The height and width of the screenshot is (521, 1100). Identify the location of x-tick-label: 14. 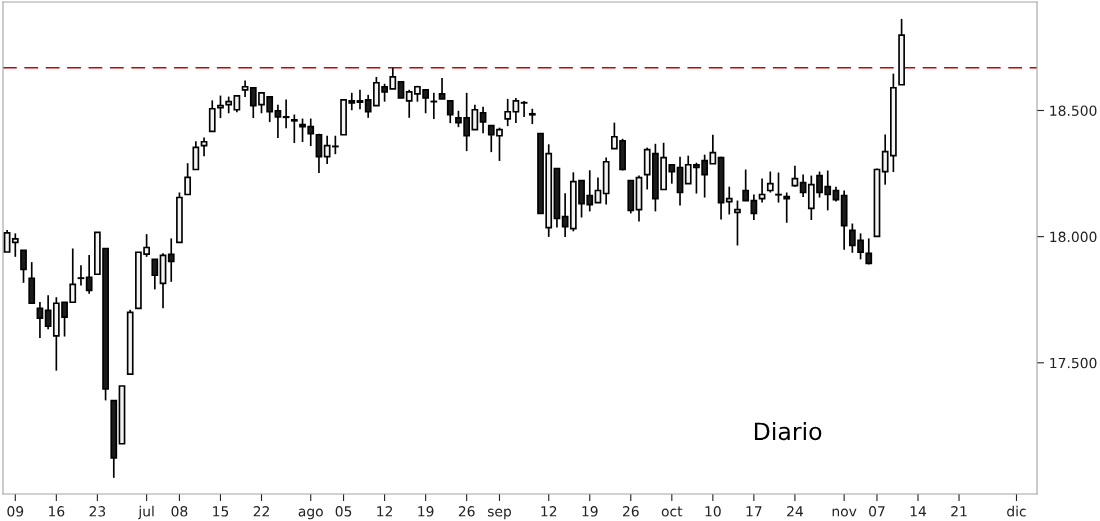
(918, 511).